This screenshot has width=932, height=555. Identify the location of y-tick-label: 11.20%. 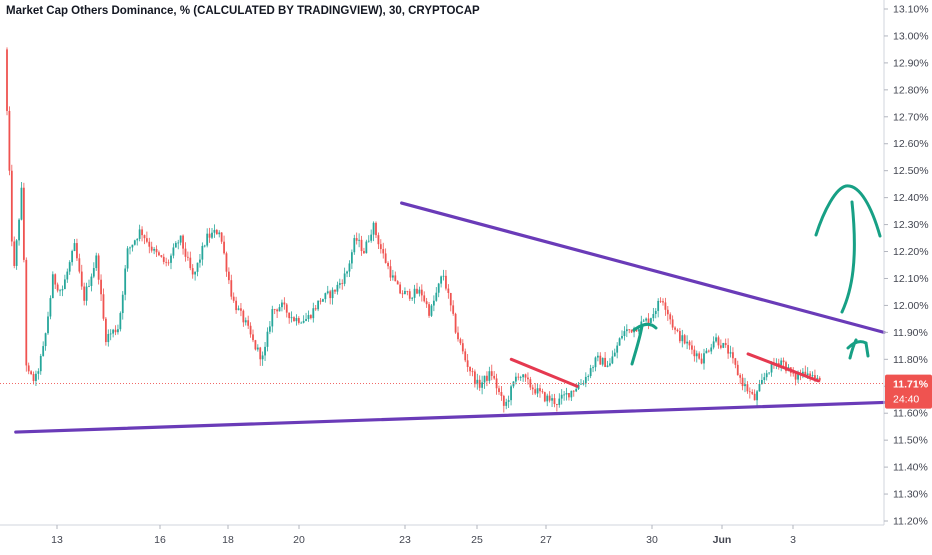
(910, 522).